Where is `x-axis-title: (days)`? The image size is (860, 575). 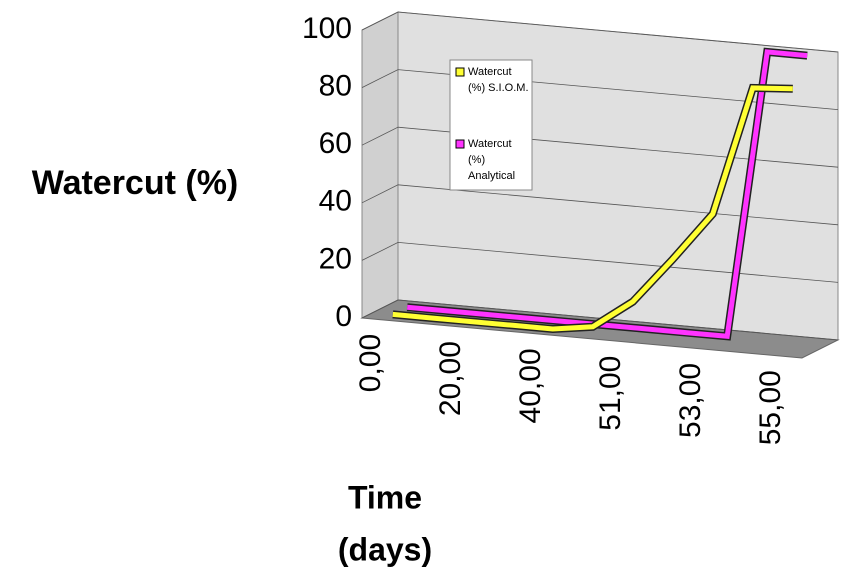 x-axis-title: (days) is located at coordinates (385, 549).